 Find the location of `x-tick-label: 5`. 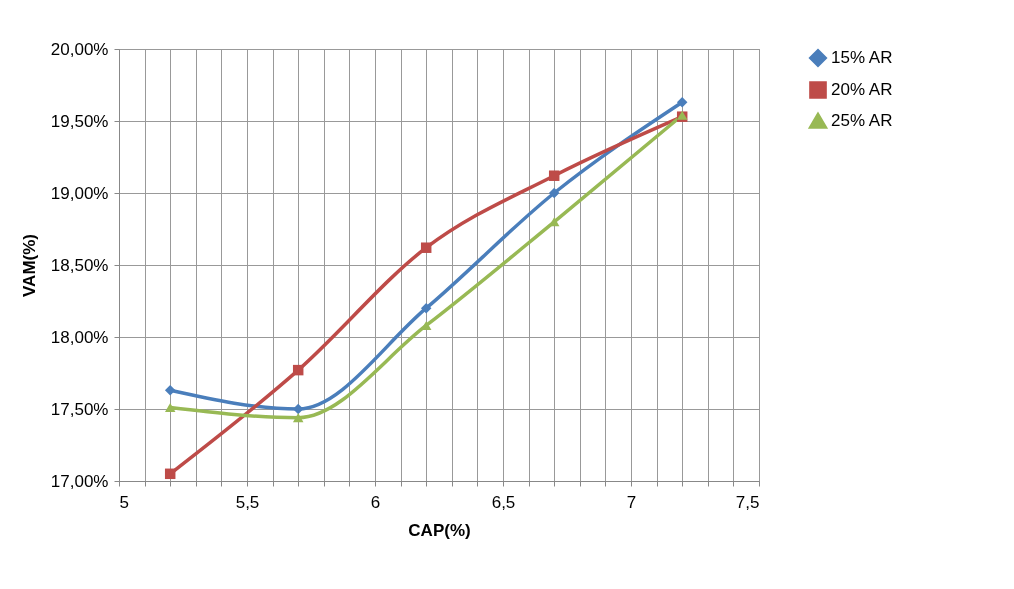

x-tick-label: 5 is located at coordinates (124, 502).